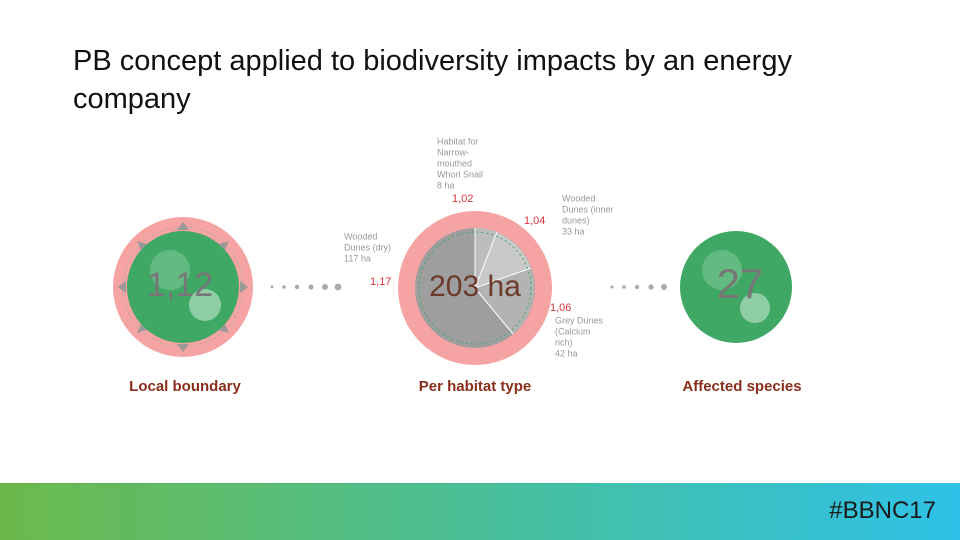 The width and height of the screenshot is (960, 540). What do you see at coordinates (475, 386) in the screenshot?
I see `panel-label: Per habitat type` at bounding box center [475, 386].